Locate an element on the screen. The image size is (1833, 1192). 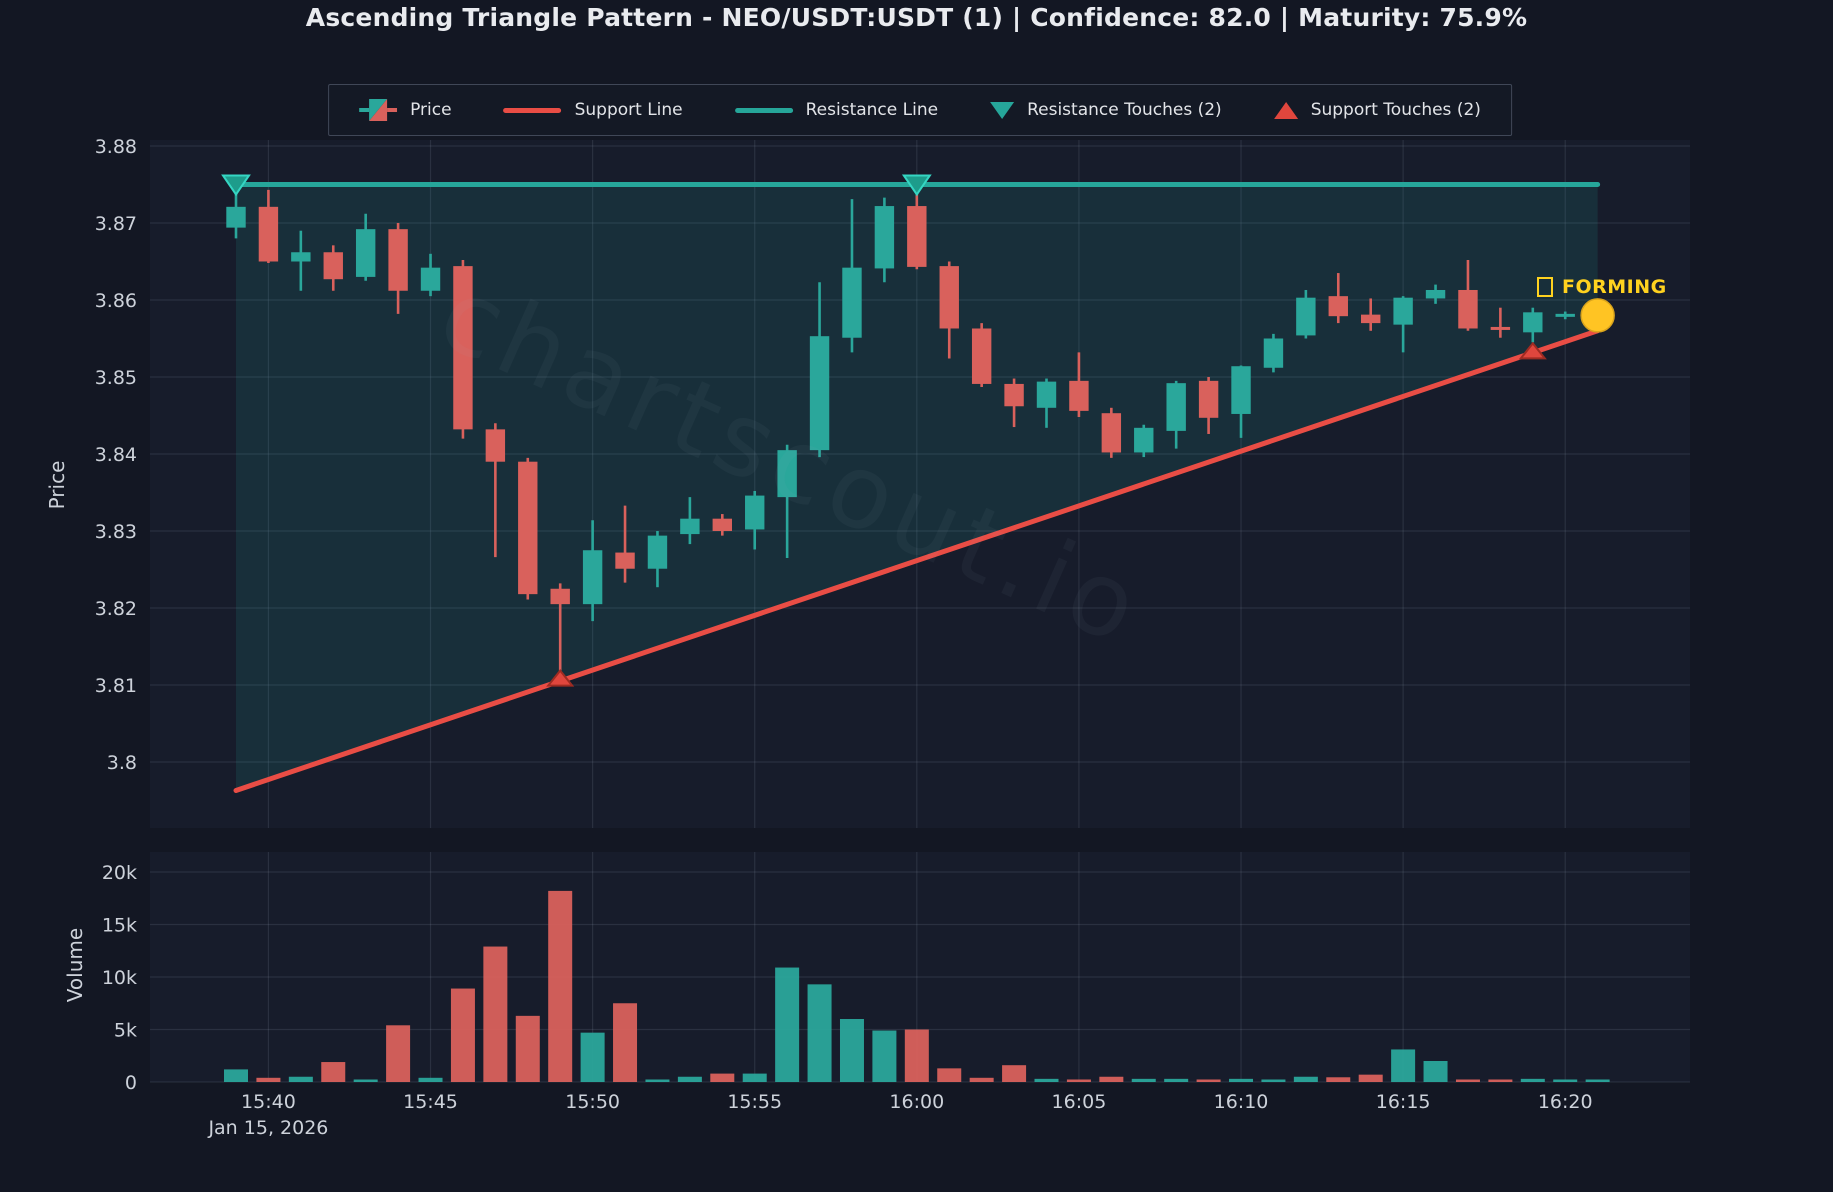
legend-item-resistance-touches: Resistance Touches (2) is located at coordinates (1106, 110).